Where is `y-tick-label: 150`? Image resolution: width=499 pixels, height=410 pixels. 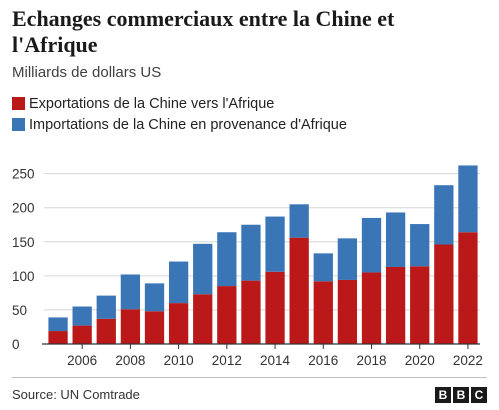 y-tick-label: 150 is located at coordinates (23, 242).